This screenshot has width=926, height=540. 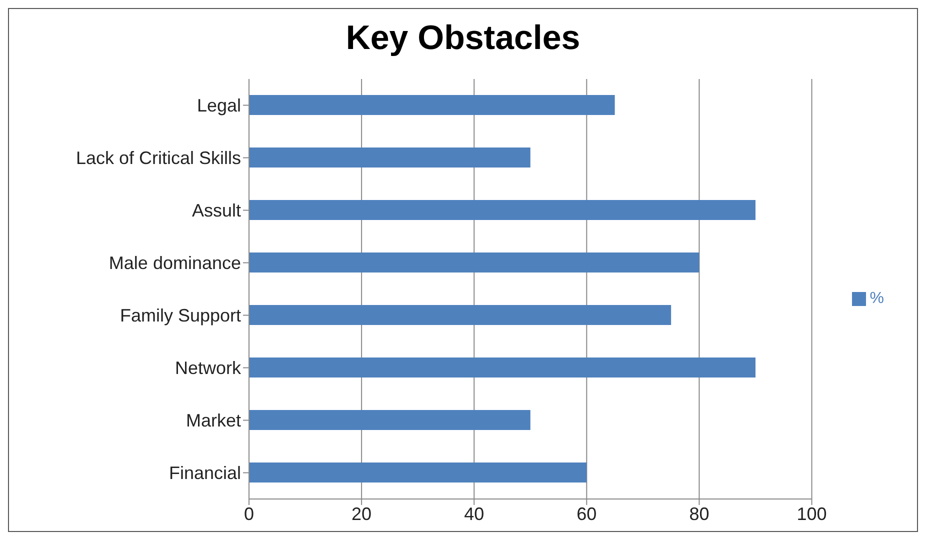 I want to click on x-tick-label: 0, so click(x=249, y=514).